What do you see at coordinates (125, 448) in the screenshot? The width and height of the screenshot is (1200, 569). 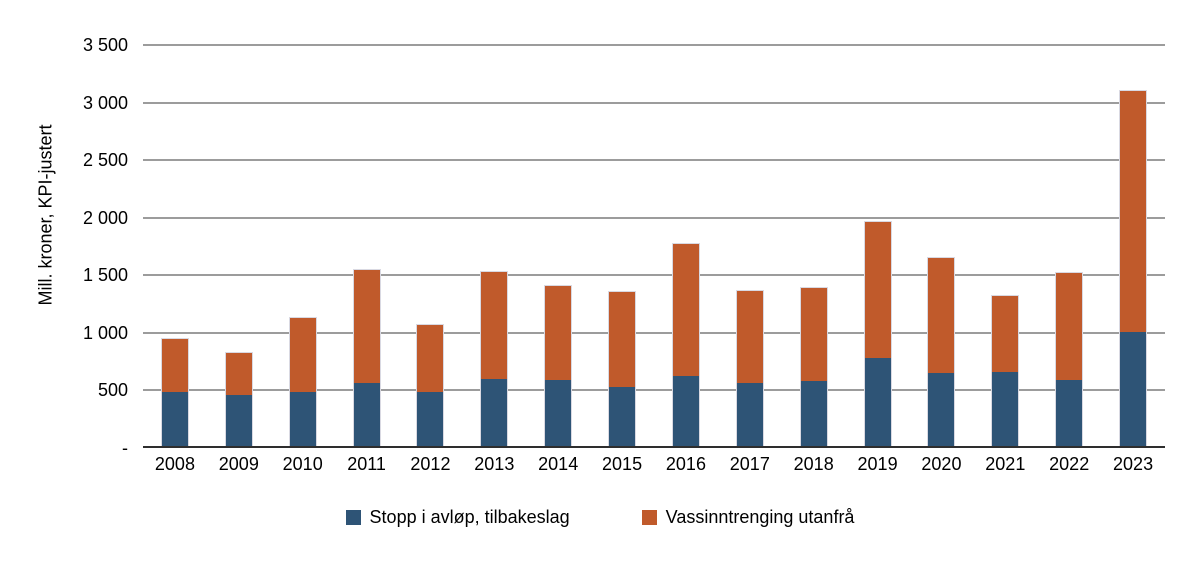 I see `y-tick-label: -` at bounding box center [125, 448].